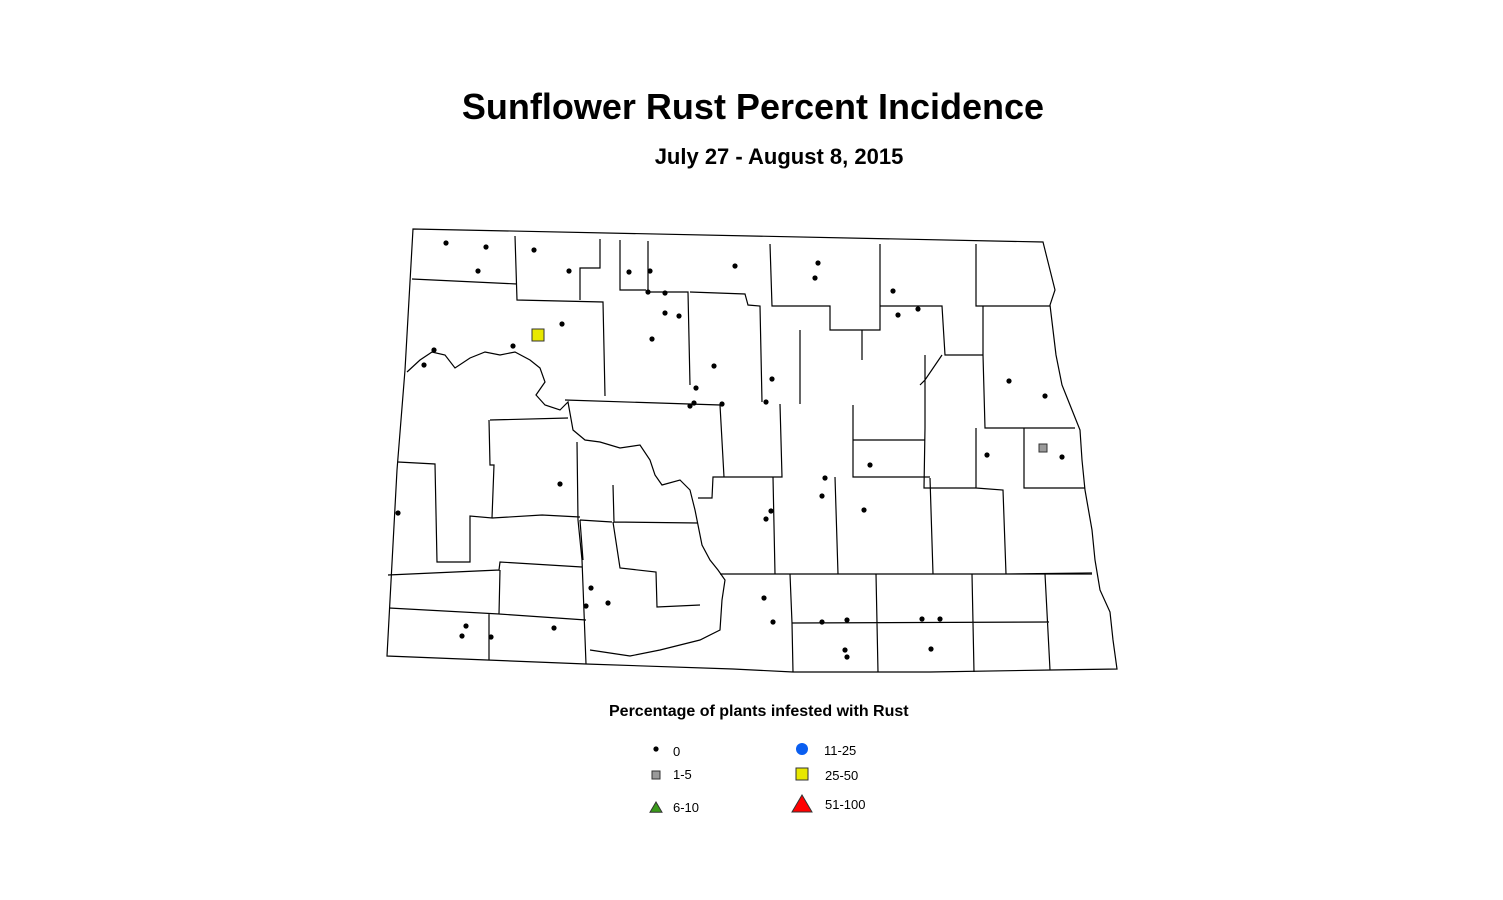  I want to click on map-subtitle: July 27 - August 8, 2015, so click(779, 156).